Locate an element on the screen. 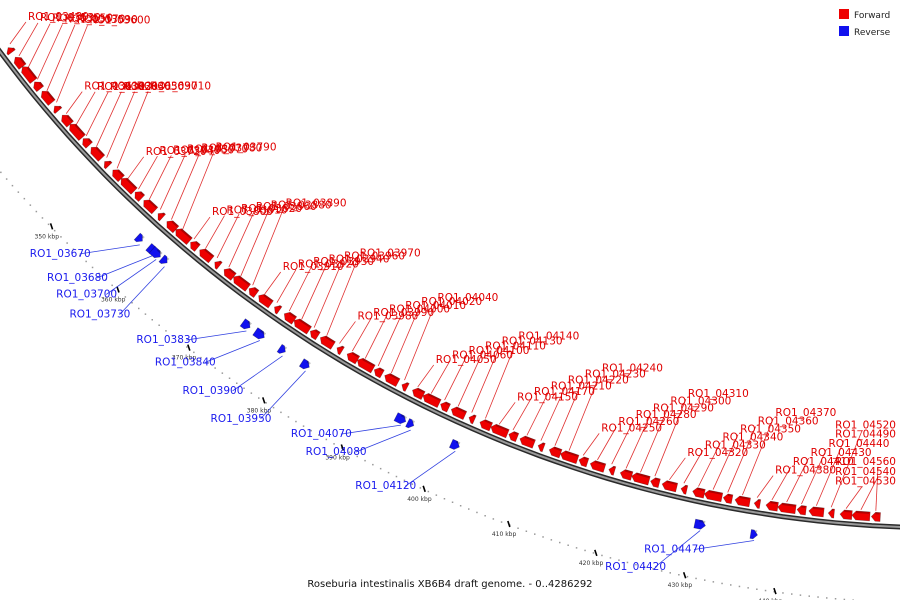 The image size is (900, 600). forward-gene-label: RO1_03800 is located at coordinates (242, 212).